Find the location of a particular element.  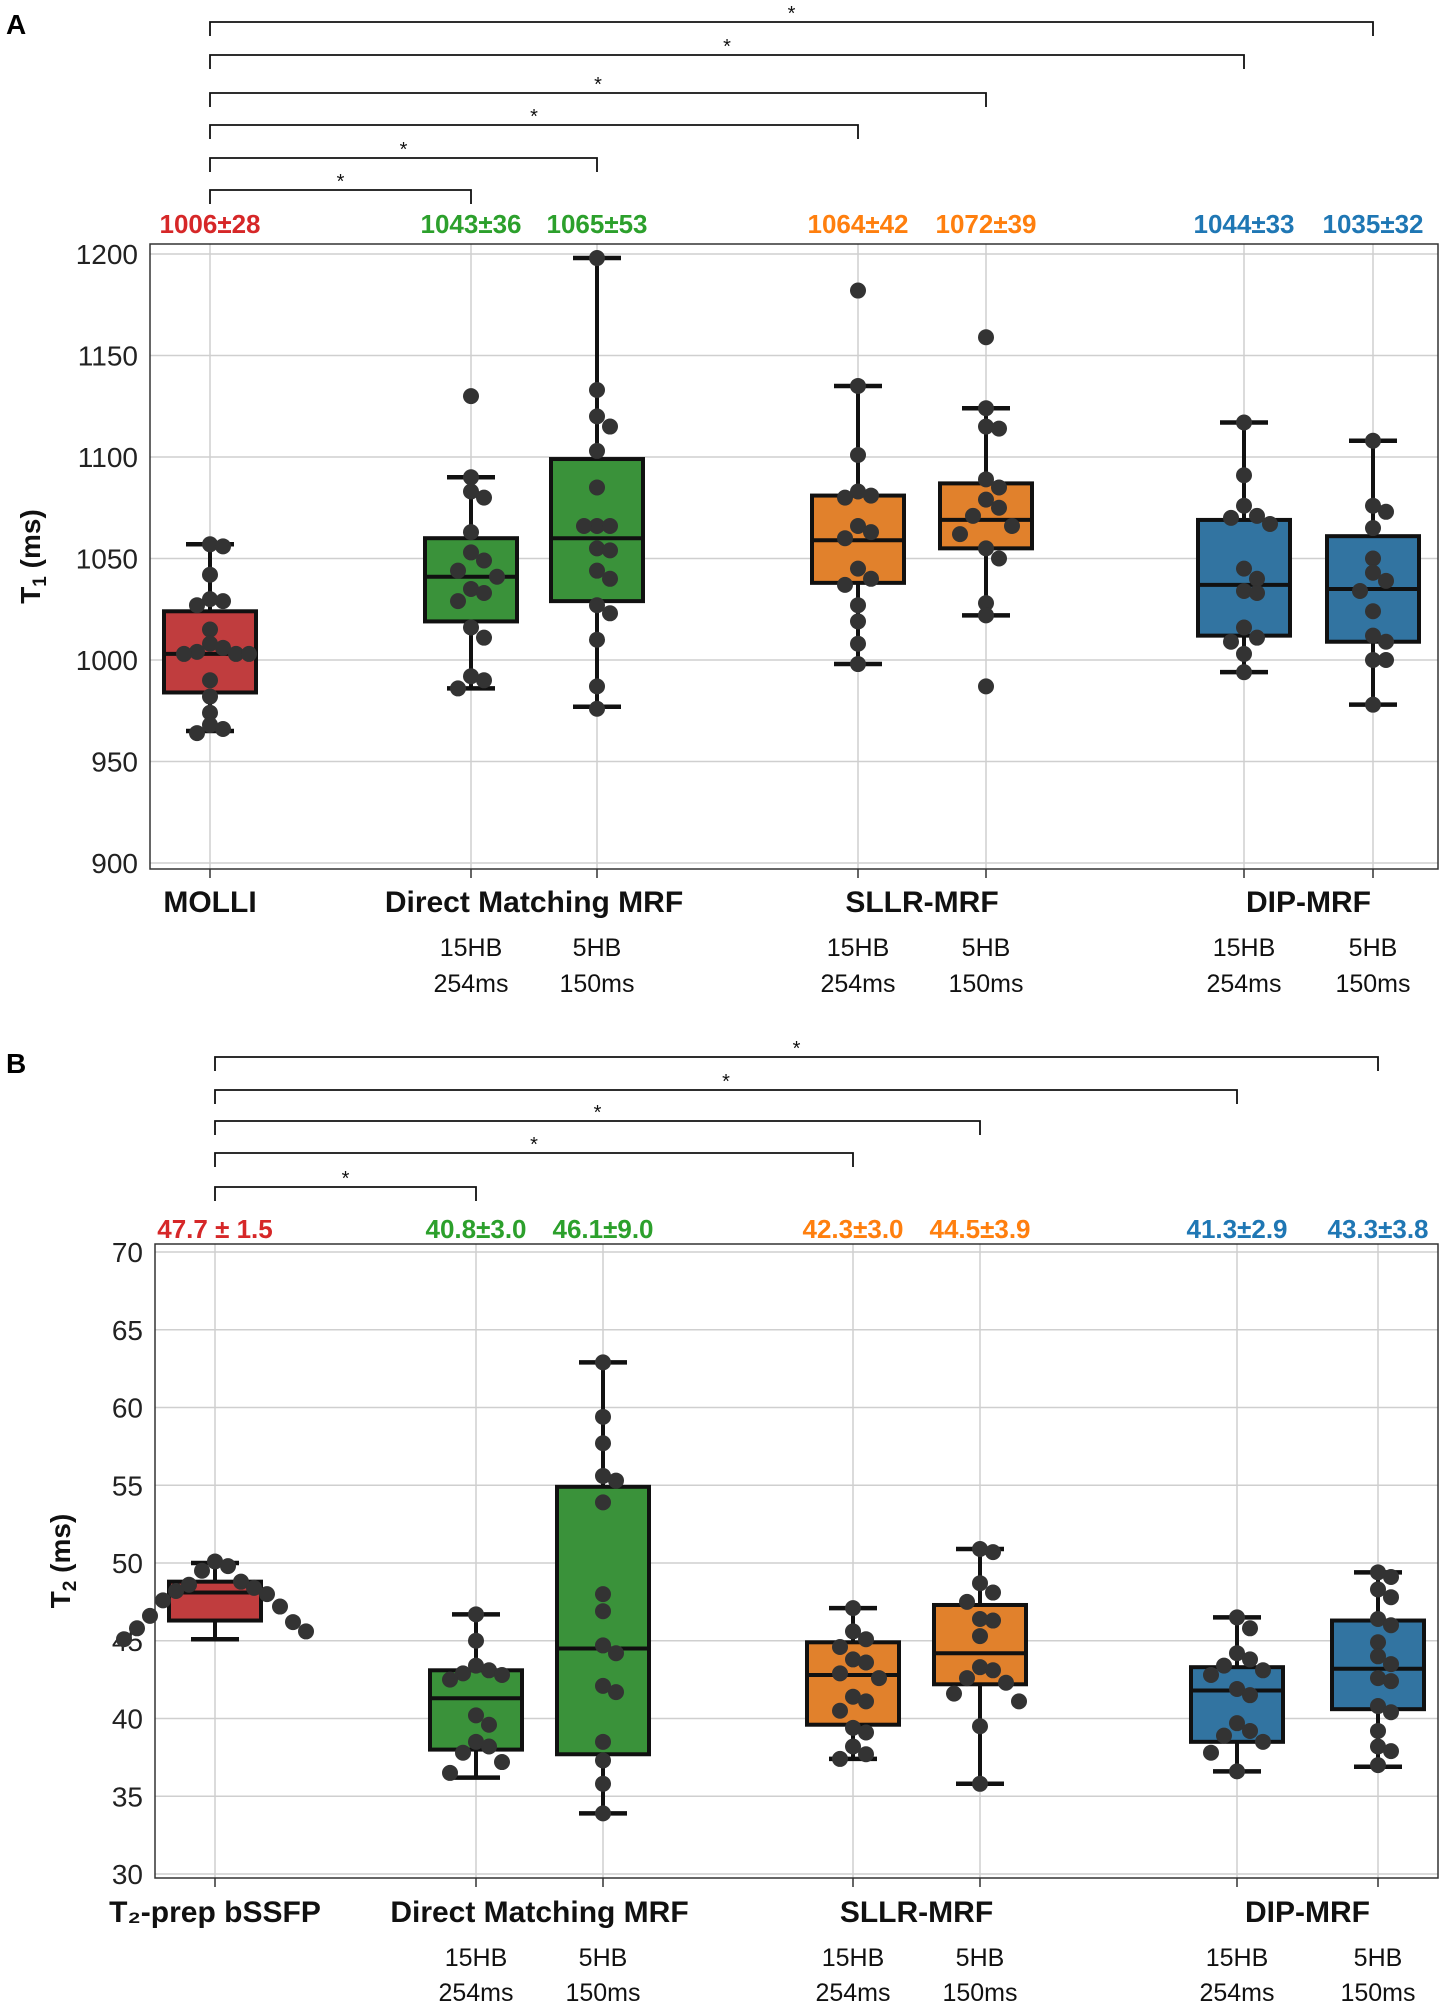

y-tick-label: 1150 is located at coordinates (108, 356).